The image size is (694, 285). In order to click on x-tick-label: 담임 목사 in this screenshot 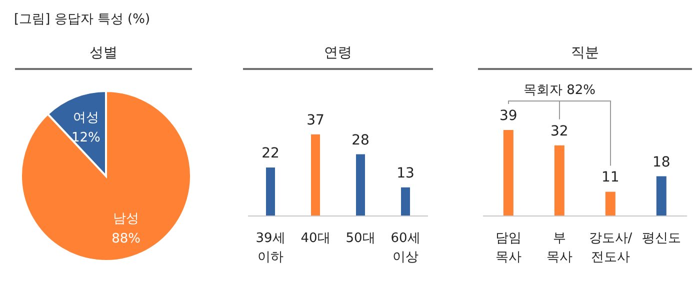, I will do `click(509, 248)`.